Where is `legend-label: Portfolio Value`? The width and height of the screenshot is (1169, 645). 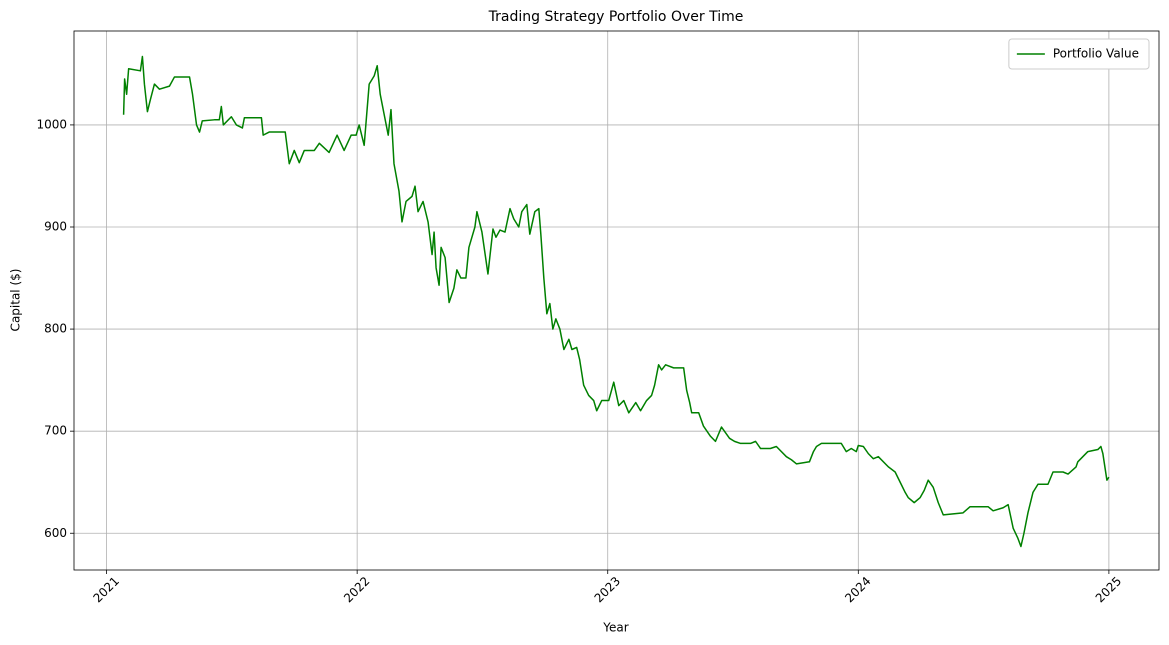
legend-label: Portfolio Value is located at coordinates (1096, 54).